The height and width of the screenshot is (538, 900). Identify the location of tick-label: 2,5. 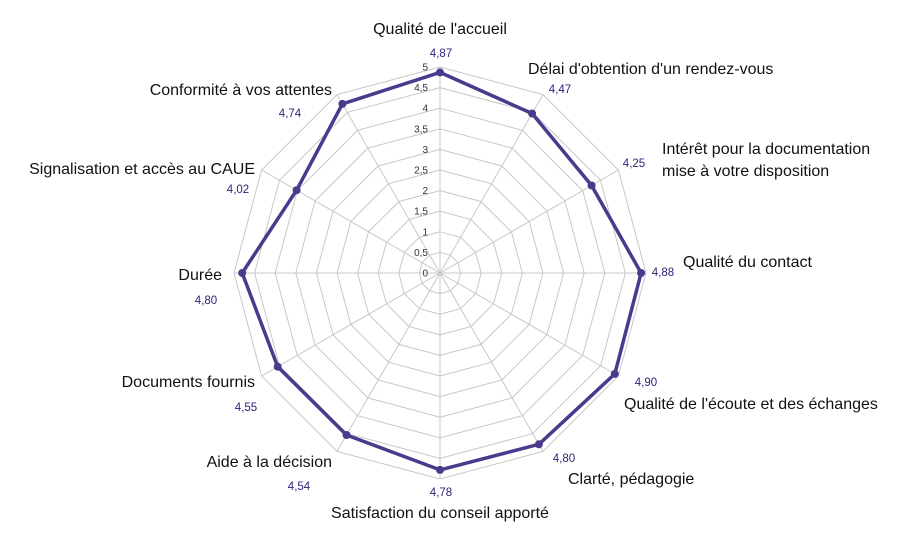
(421, 171).